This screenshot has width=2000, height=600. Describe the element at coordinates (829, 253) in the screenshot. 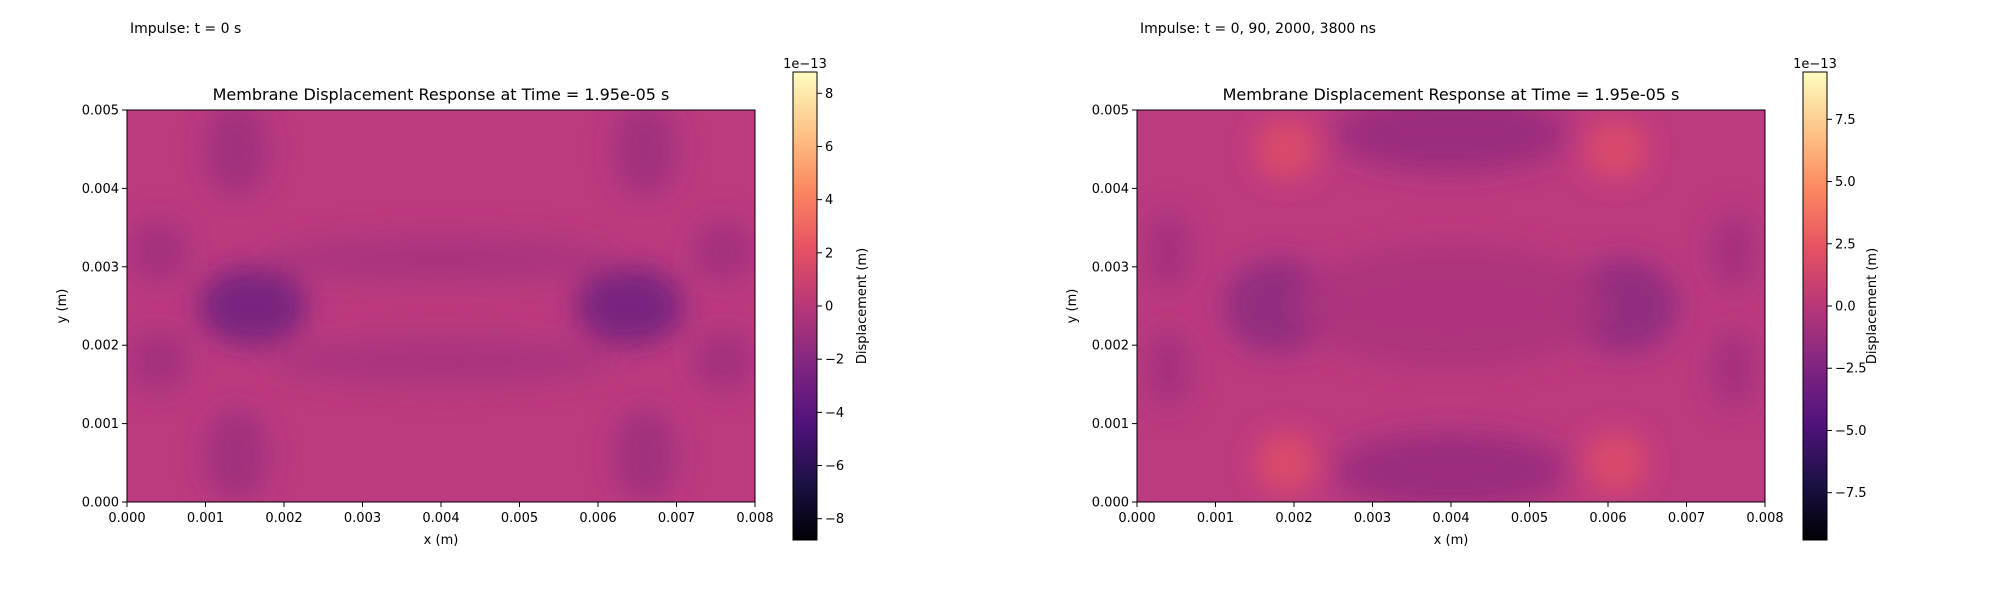

I see `colorbar-tick-label: 2` at that location.